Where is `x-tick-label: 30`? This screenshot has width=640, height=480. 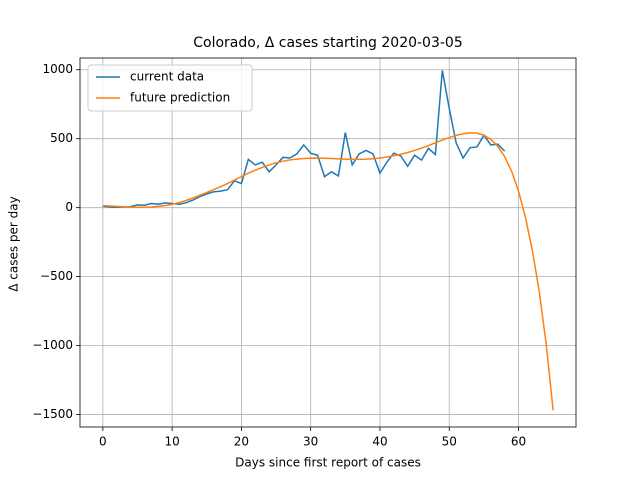 x-tick-label: 30 is located at coordinates (310, 442).